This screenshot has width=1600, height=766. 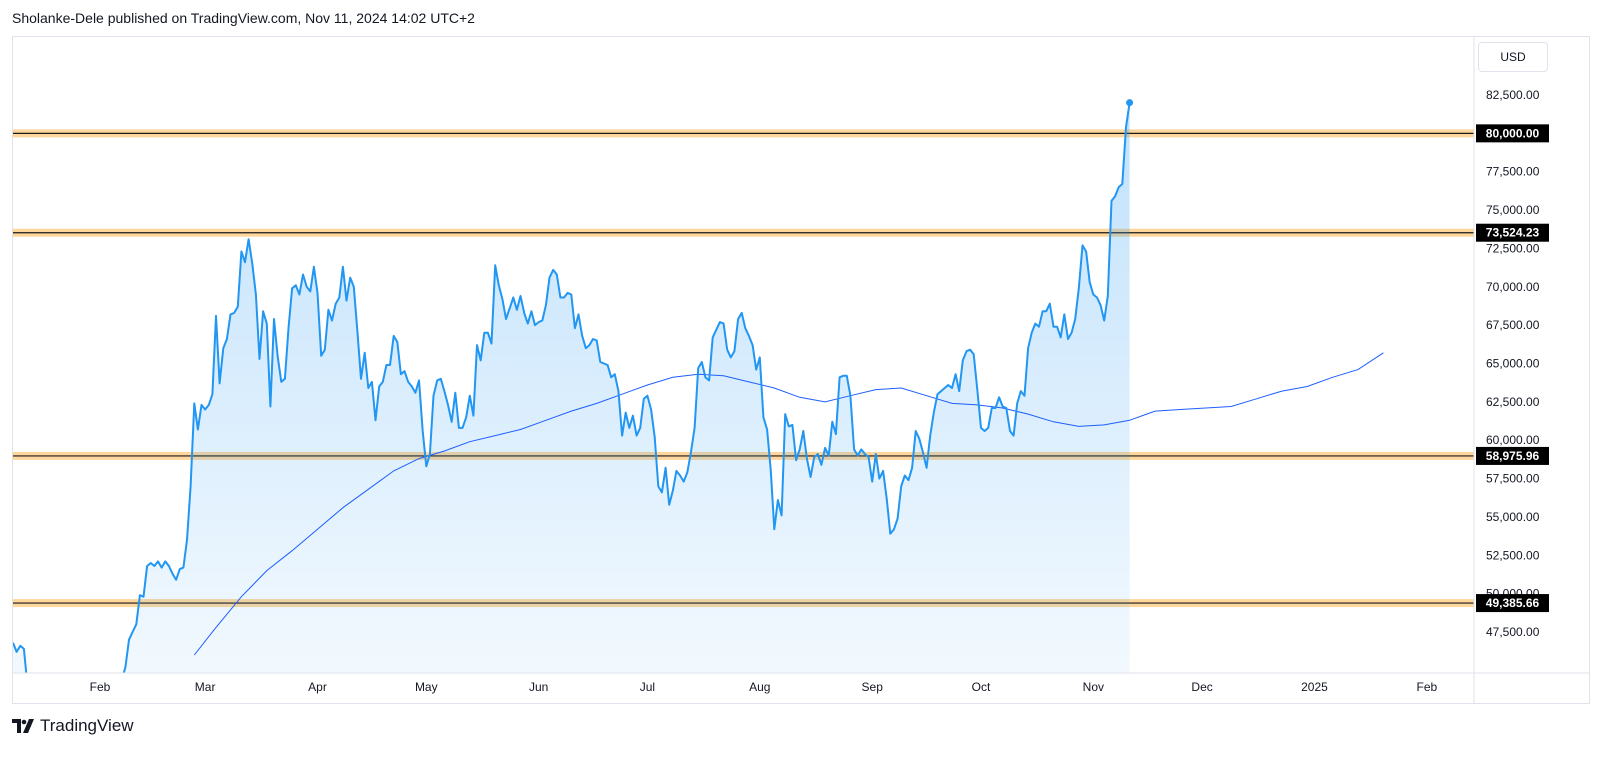 I want to click on y-tick-label: 70,000.00, so click(x=1513, y=287).